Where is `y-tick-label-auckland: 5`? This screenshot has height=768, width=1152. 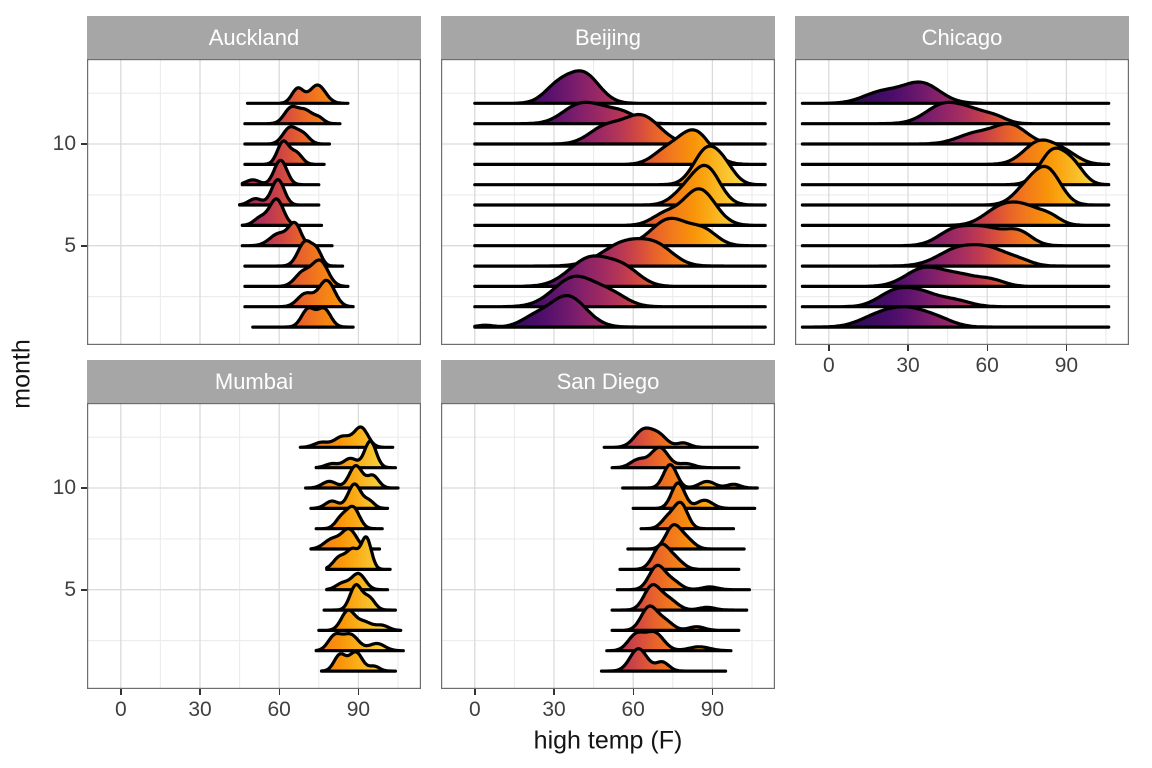 y-tick-label-auckland: 5 is located at coordinates (70, 245).